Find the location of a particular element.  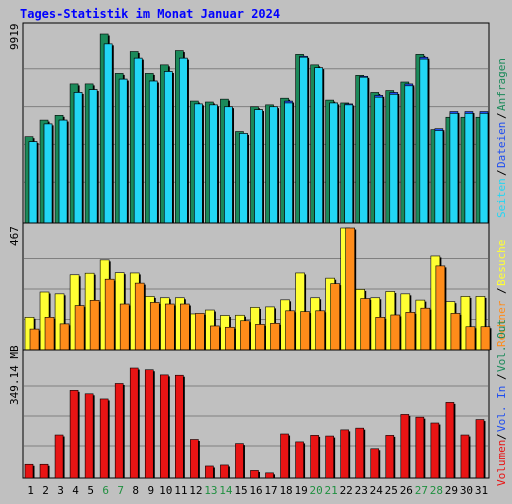

x-tick-label-day-23: 23 is located at coordinates (361, 490).